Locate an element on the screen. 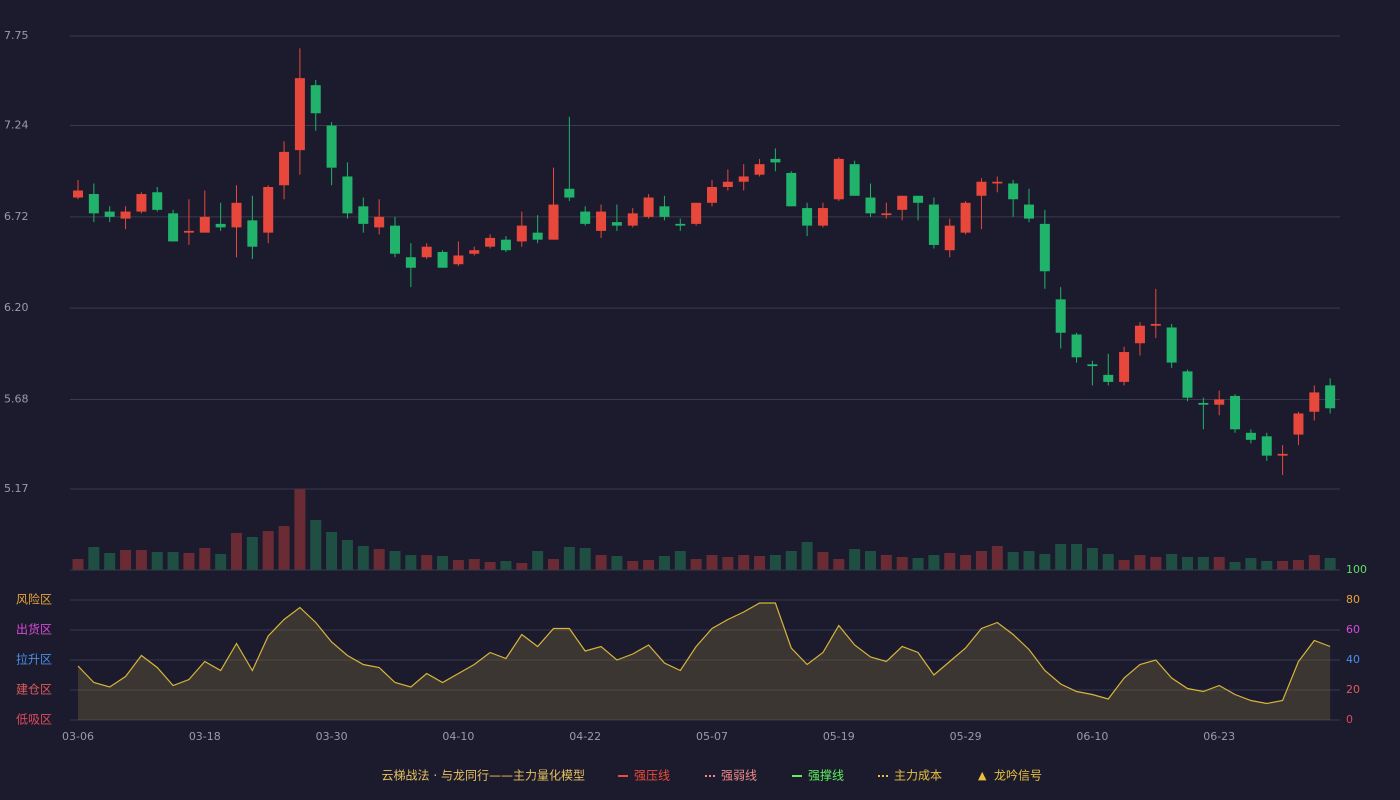 This screenshot has height=800, width=1400. x-tick-label: 06-10 is located at coordinates (1092, 736).